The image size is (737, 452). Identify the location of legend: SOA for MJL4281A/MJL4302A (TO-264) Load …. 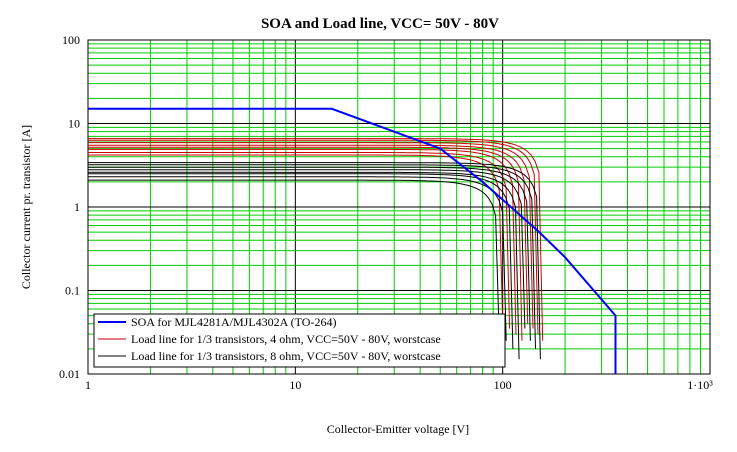
(299, 340).